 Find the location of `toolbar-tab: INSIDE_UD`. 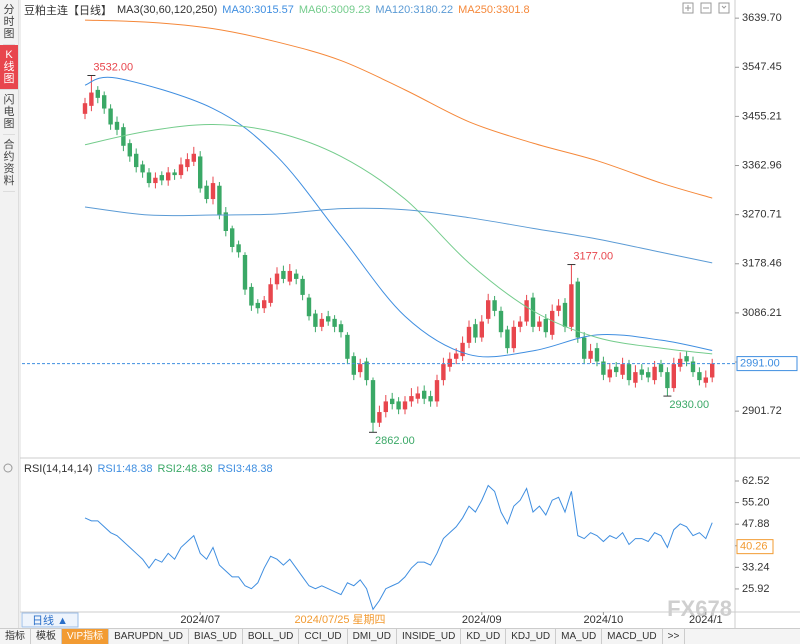

toolbar-tab: INSIDE_UD is located at coordinates (429, 636).